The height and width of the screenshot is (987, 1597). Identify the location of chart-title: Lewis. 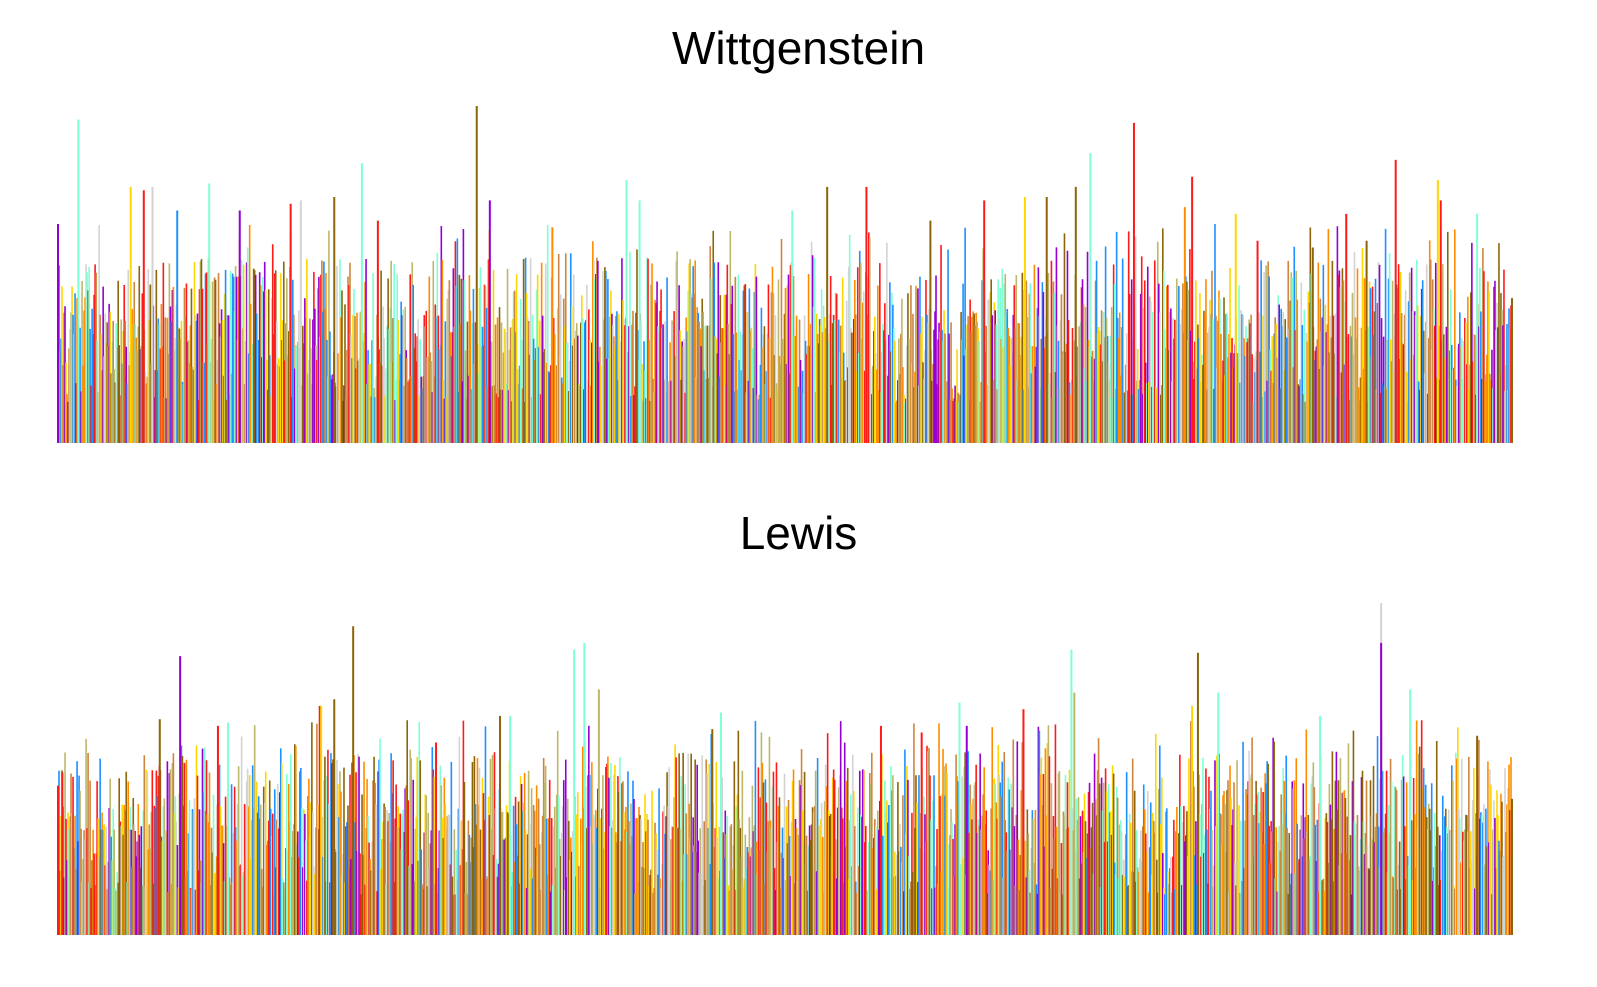
(798, 533).